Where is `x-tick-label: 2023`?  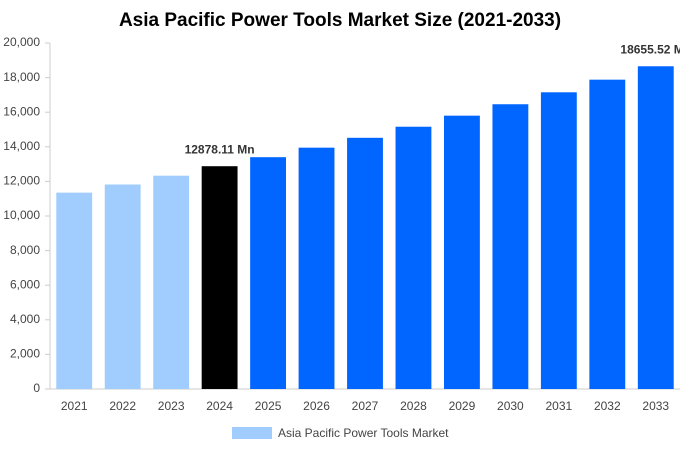 x-tick-label: 2023 is located at coordinates (171, 406).